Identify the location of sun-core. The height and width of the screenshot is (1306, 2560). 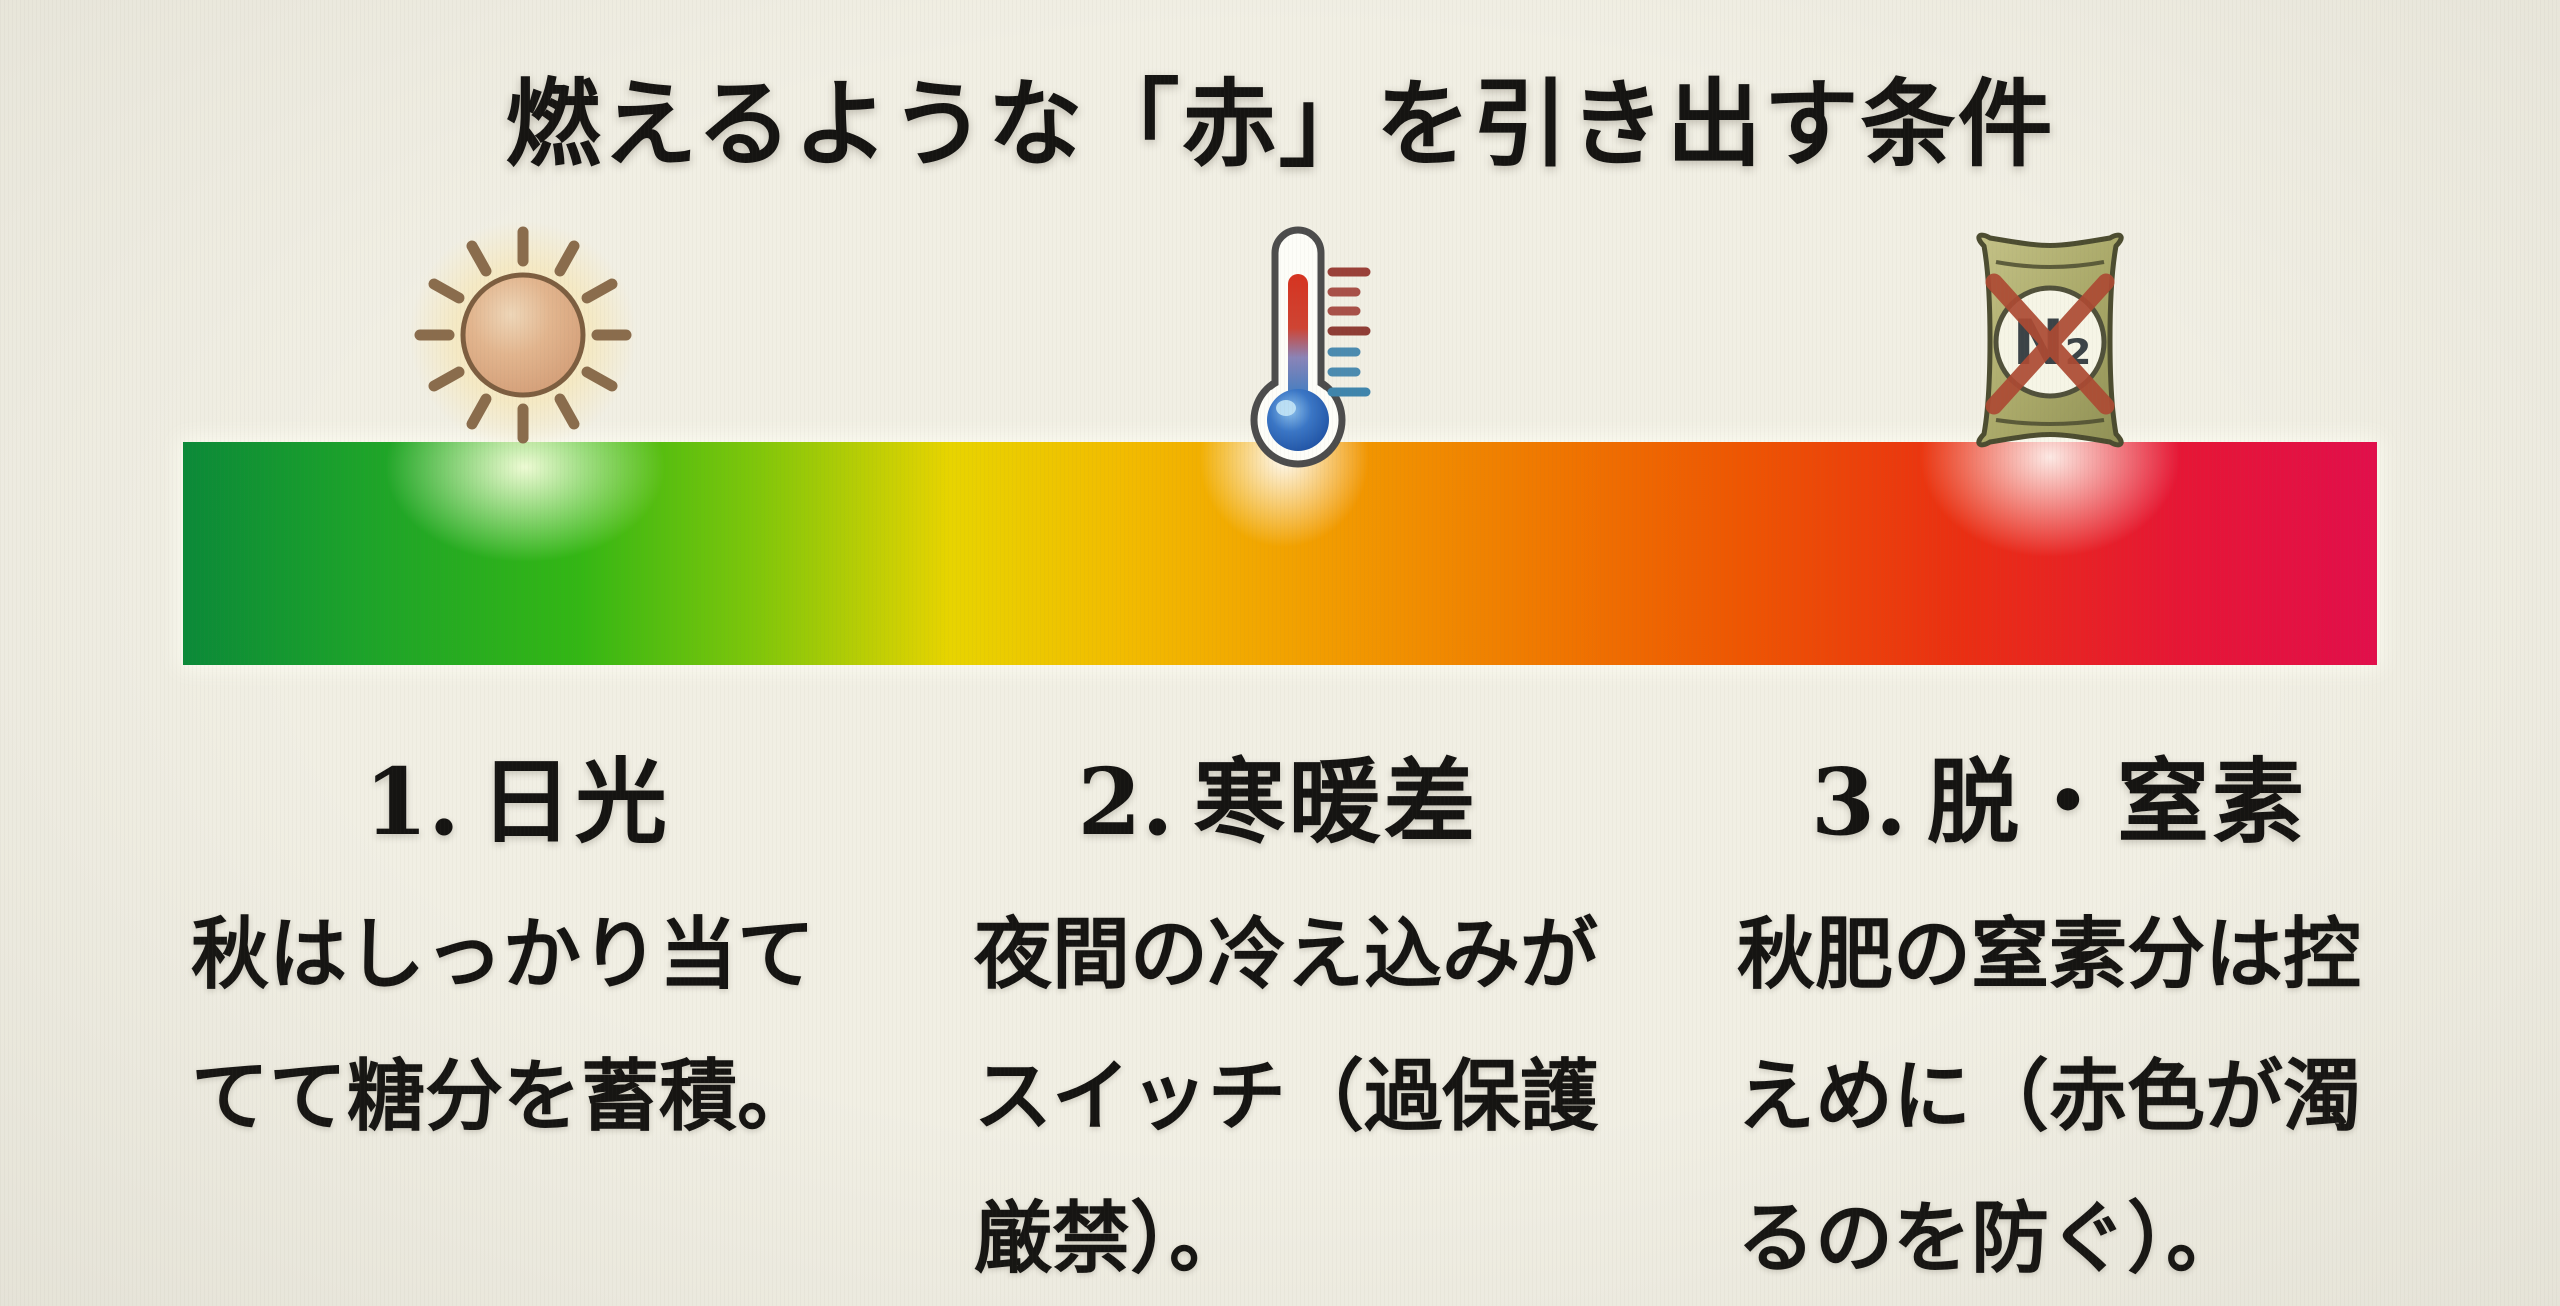
(523, 335).